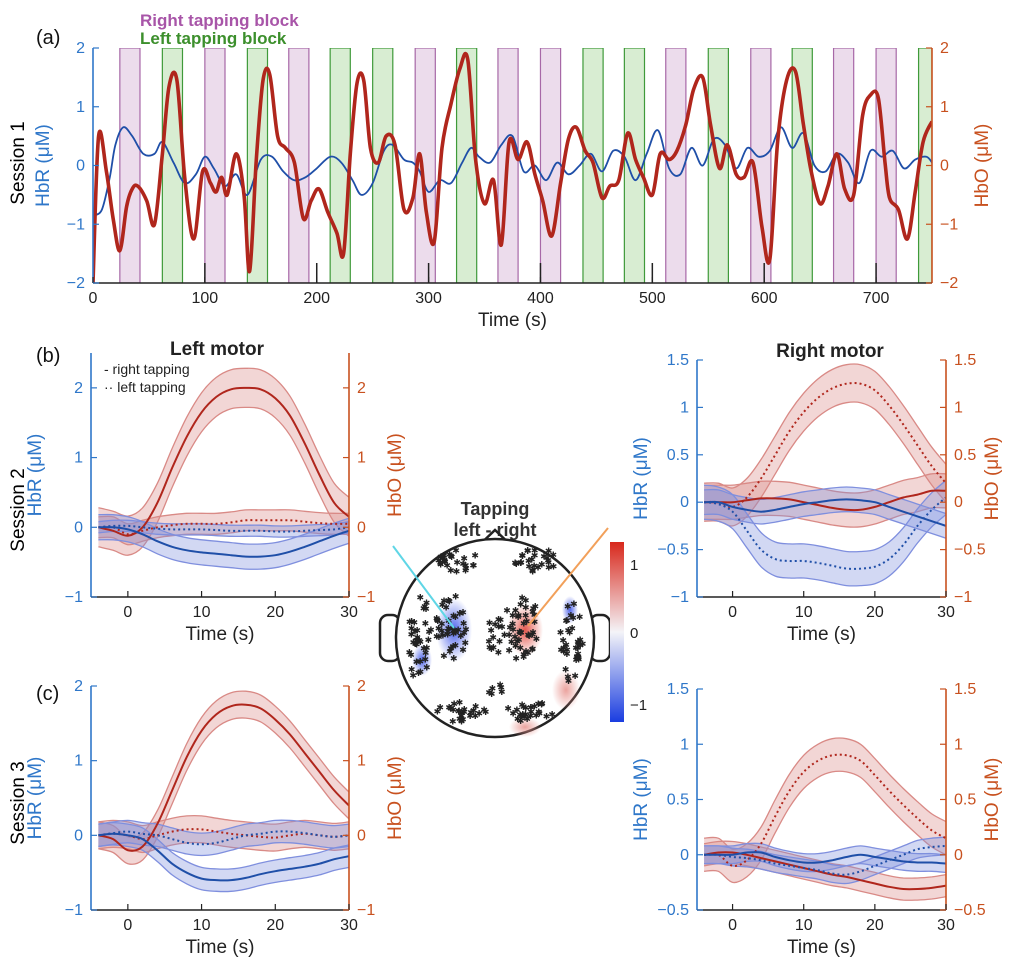 The width and height of the screenshot is (1017, 967). I want to click on activation-right-parietal, so click(566, 690).